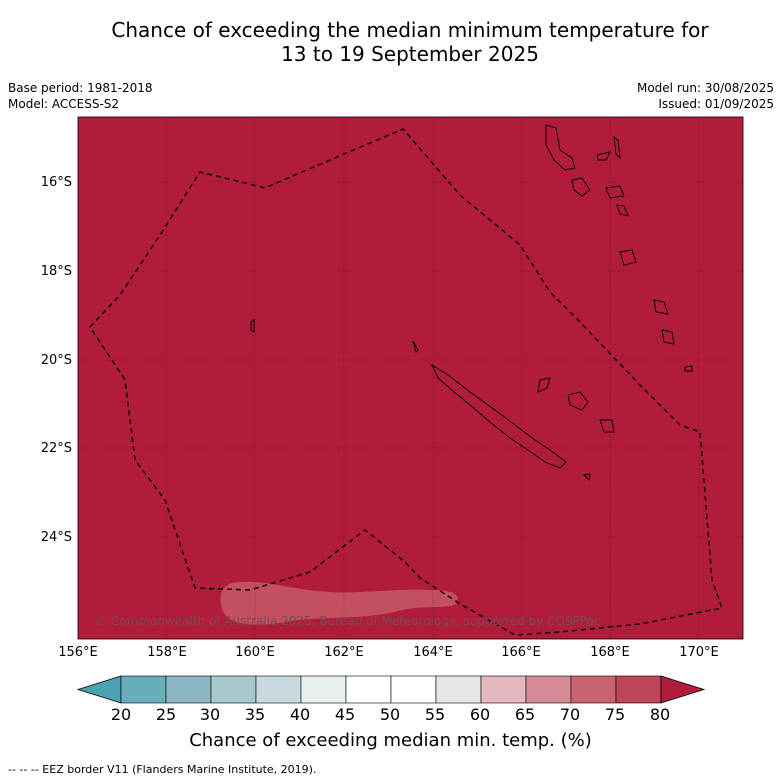 This screenshot has width=781, height=781. What do you see at coordinates (166, 714) in the screenshot?
I see `cb-tick-25: 25` at bounding box center [166, 714].